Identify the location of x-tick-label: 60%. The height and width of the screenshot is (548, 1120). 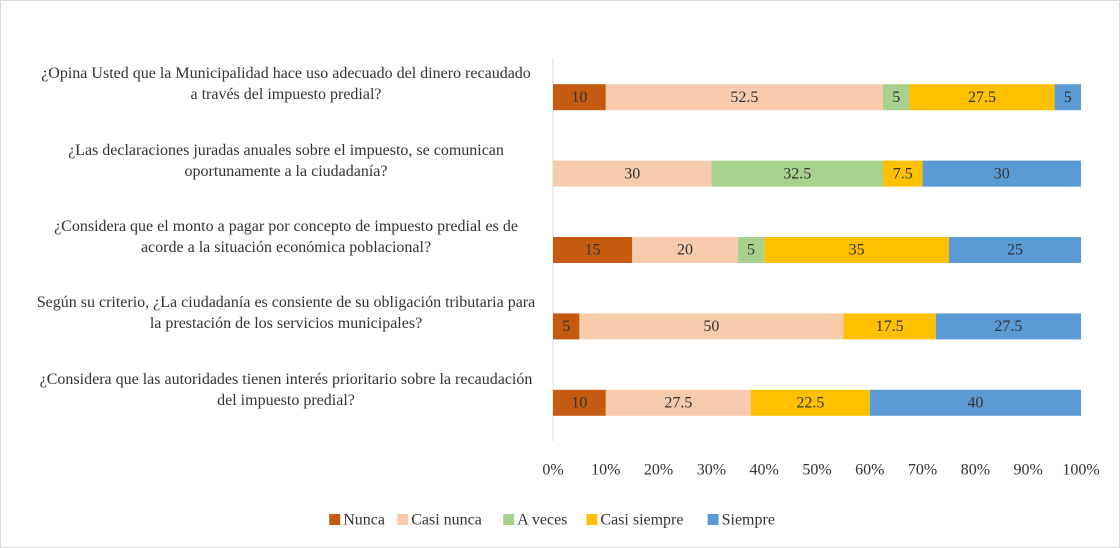
(869, 470).